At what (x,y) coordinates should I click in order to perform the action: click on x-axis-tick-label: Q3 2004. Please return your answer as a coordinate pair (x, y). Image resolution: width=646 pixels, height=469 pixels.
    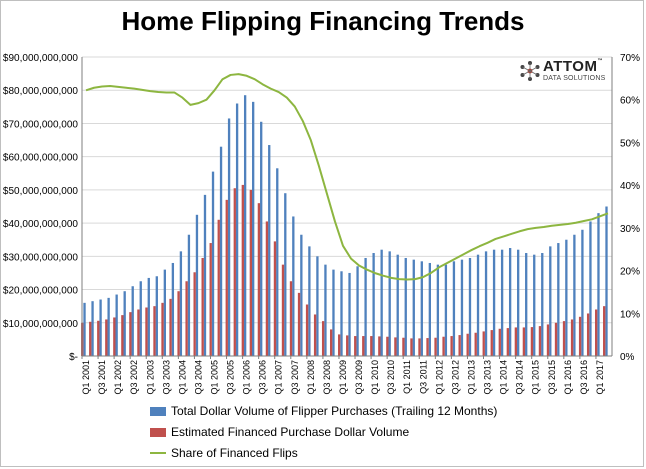
    Looking at the image, I should click on (198, 377).